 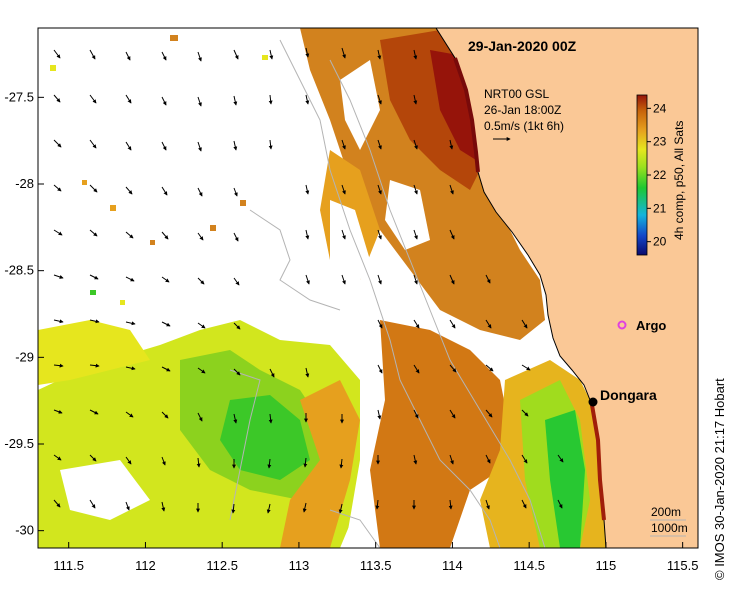 What do you see at coordinates (24, 183) in the screenshot?
I see `y-tick-label: -28` at bounding box center [24, 183].